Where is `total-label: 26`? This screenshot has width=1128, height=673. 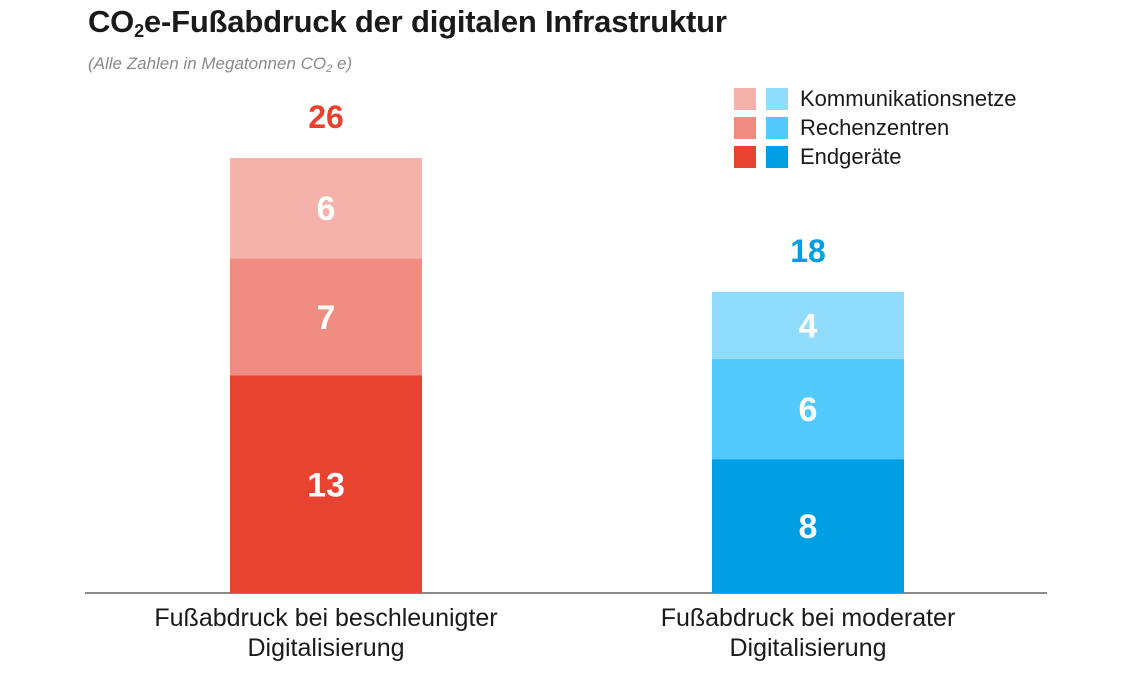 total-label: 26 is located at coordinates (326, 117).